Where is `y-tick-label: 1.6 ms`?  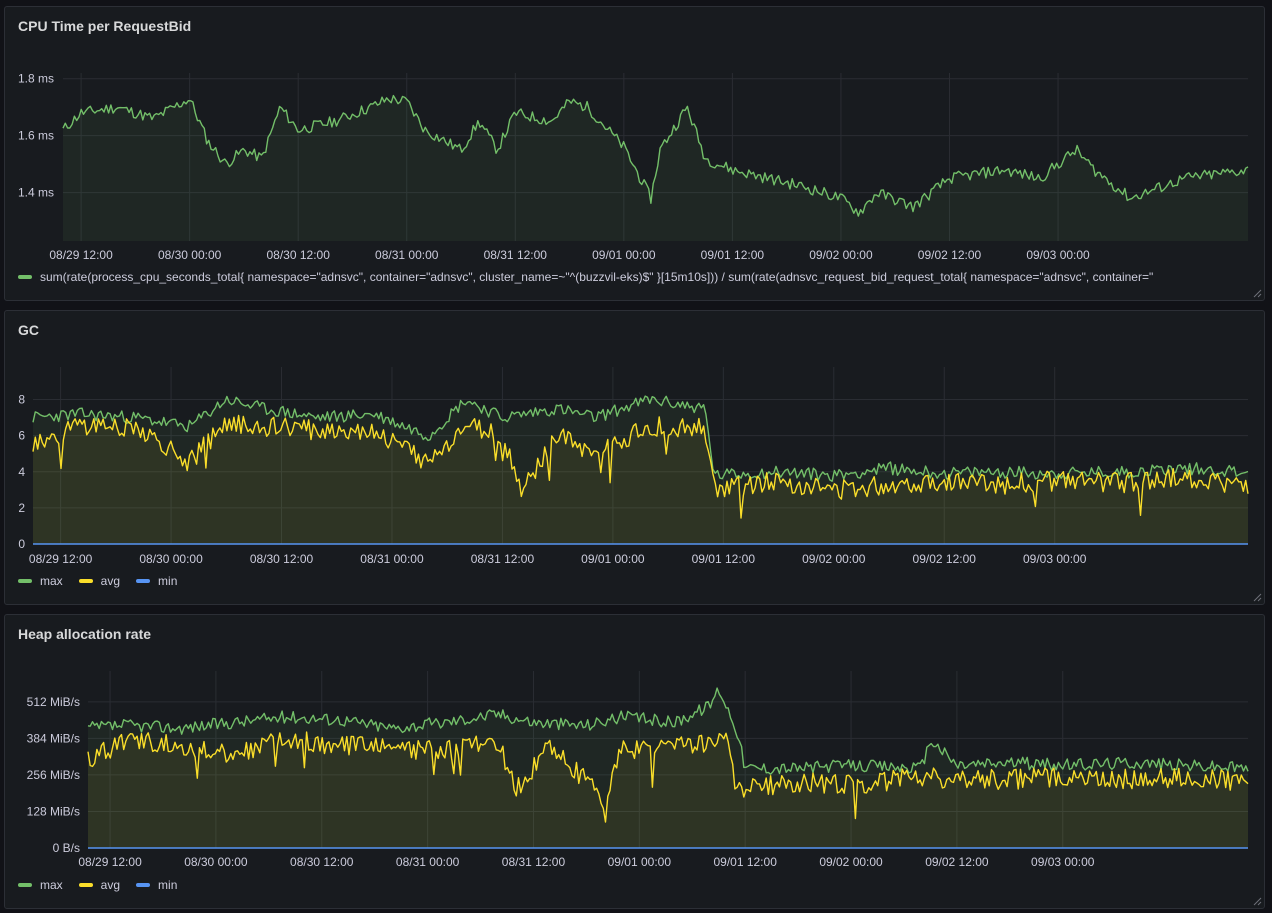 y-tick-label: 1.6 ms is located at coordinates (36, 136).